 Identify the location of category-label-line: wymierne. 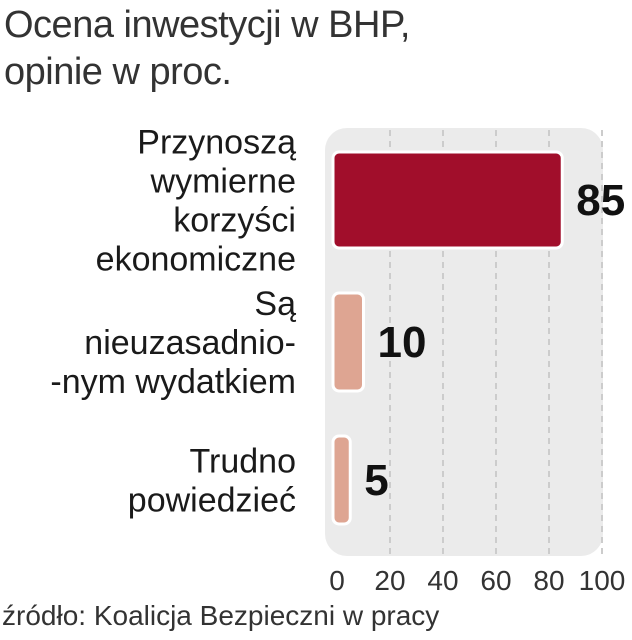
(223, 181).